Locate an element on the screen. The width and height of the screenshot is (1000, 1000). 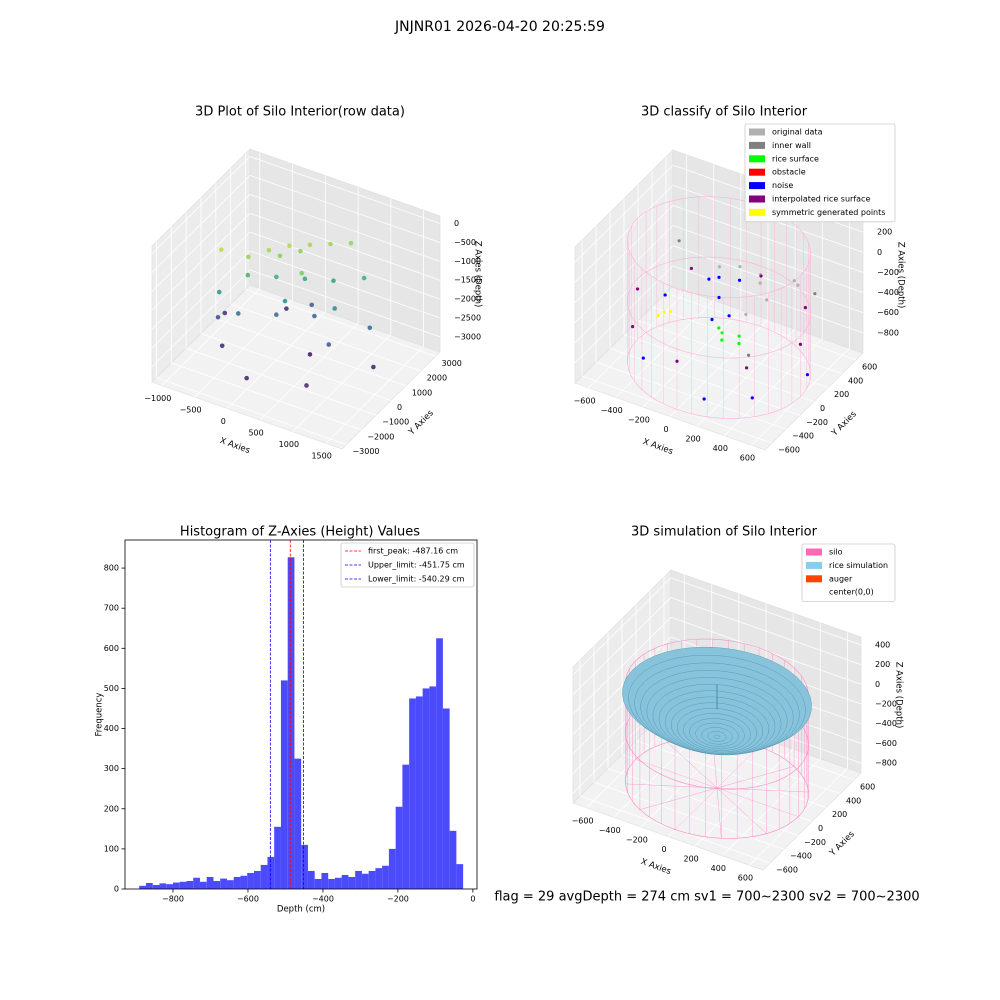
z-tick-label: −500 is located at coordinates (465, 242).